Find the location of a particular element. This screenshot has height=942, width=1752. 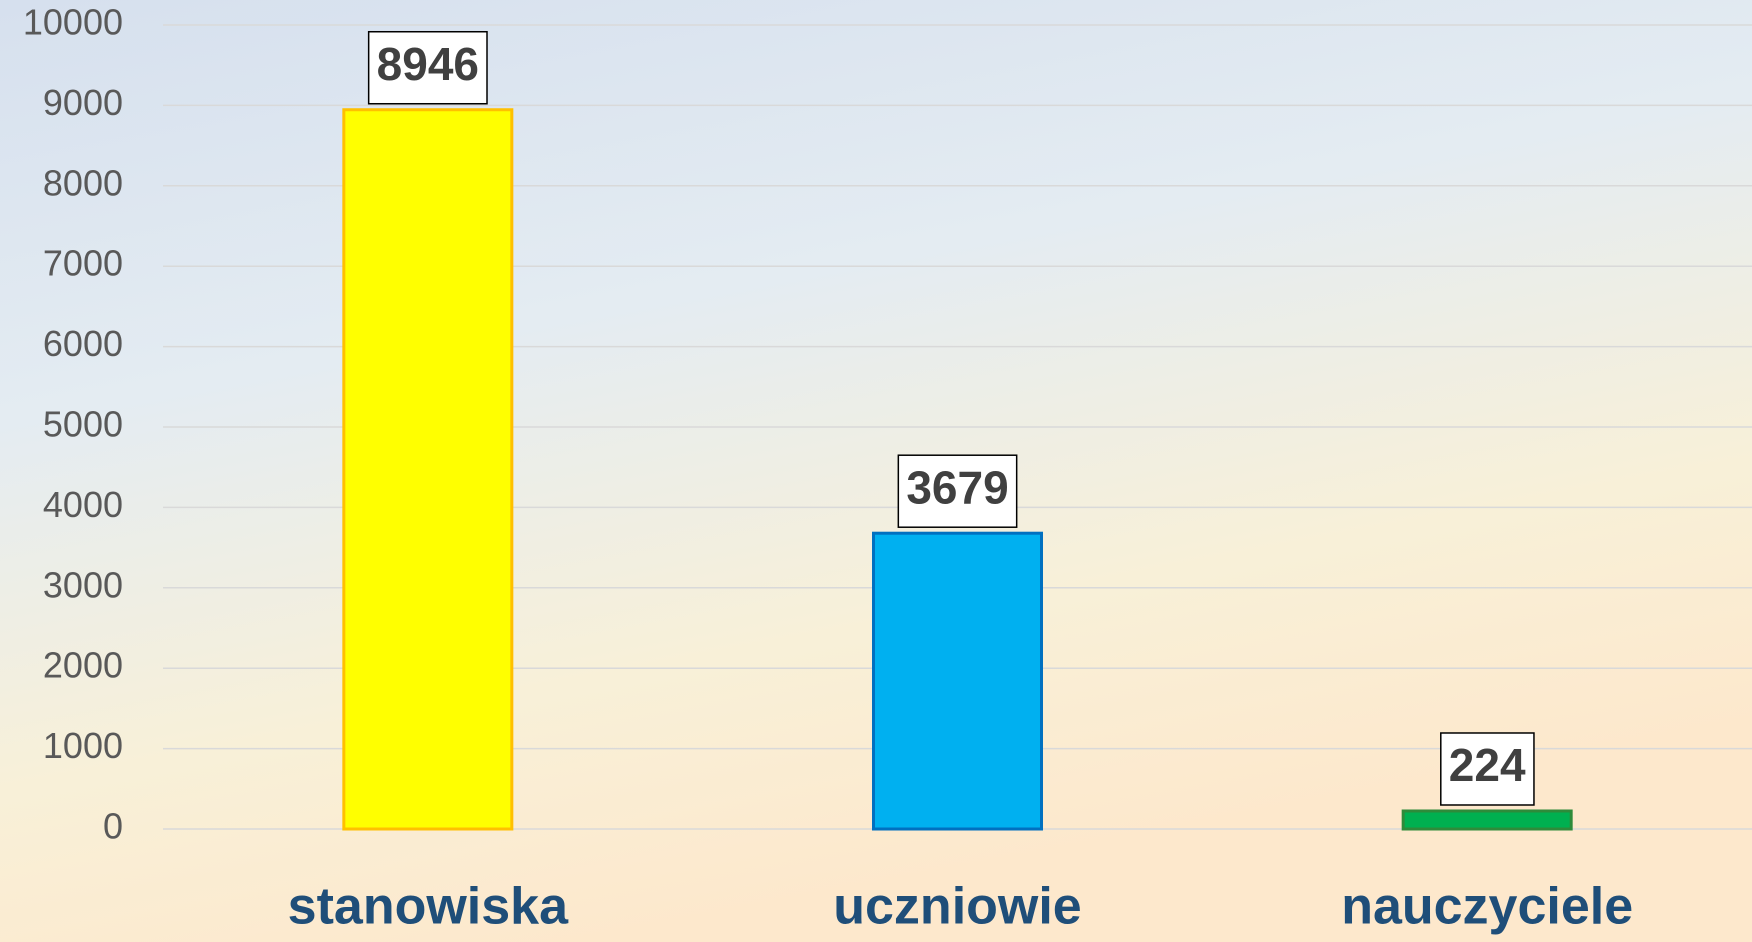

data-label: 8946 is located at coordinates (428, 64).